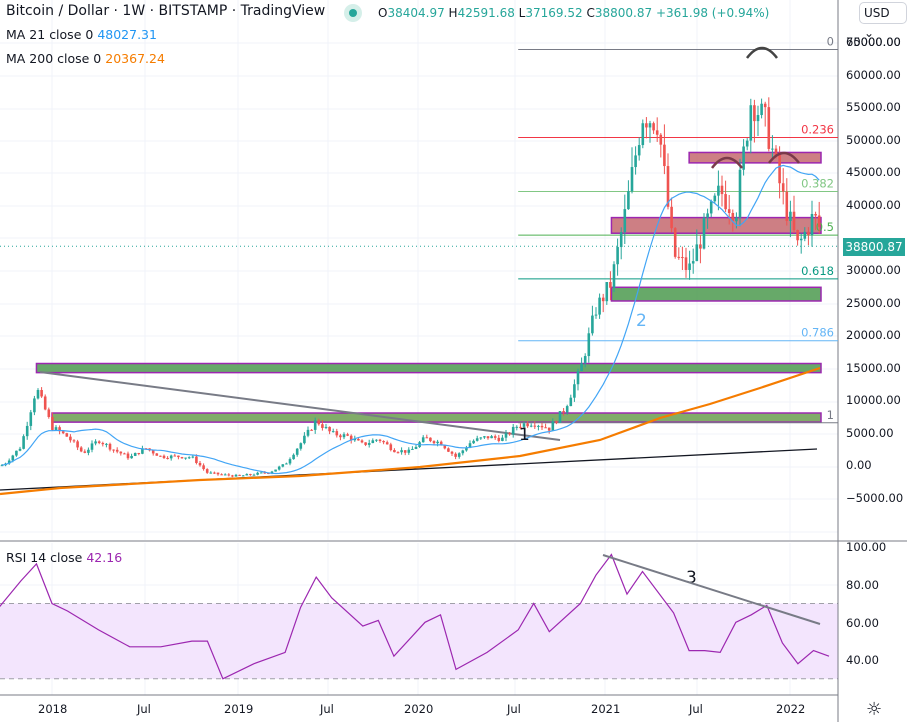 The width and height of the screenshot is (907, 722). What do you see at coordinates (81, 34) in the screenshot?
I see `ma21-legend: MA 21 close 0 48027.31` at bounding box center [81, 34].